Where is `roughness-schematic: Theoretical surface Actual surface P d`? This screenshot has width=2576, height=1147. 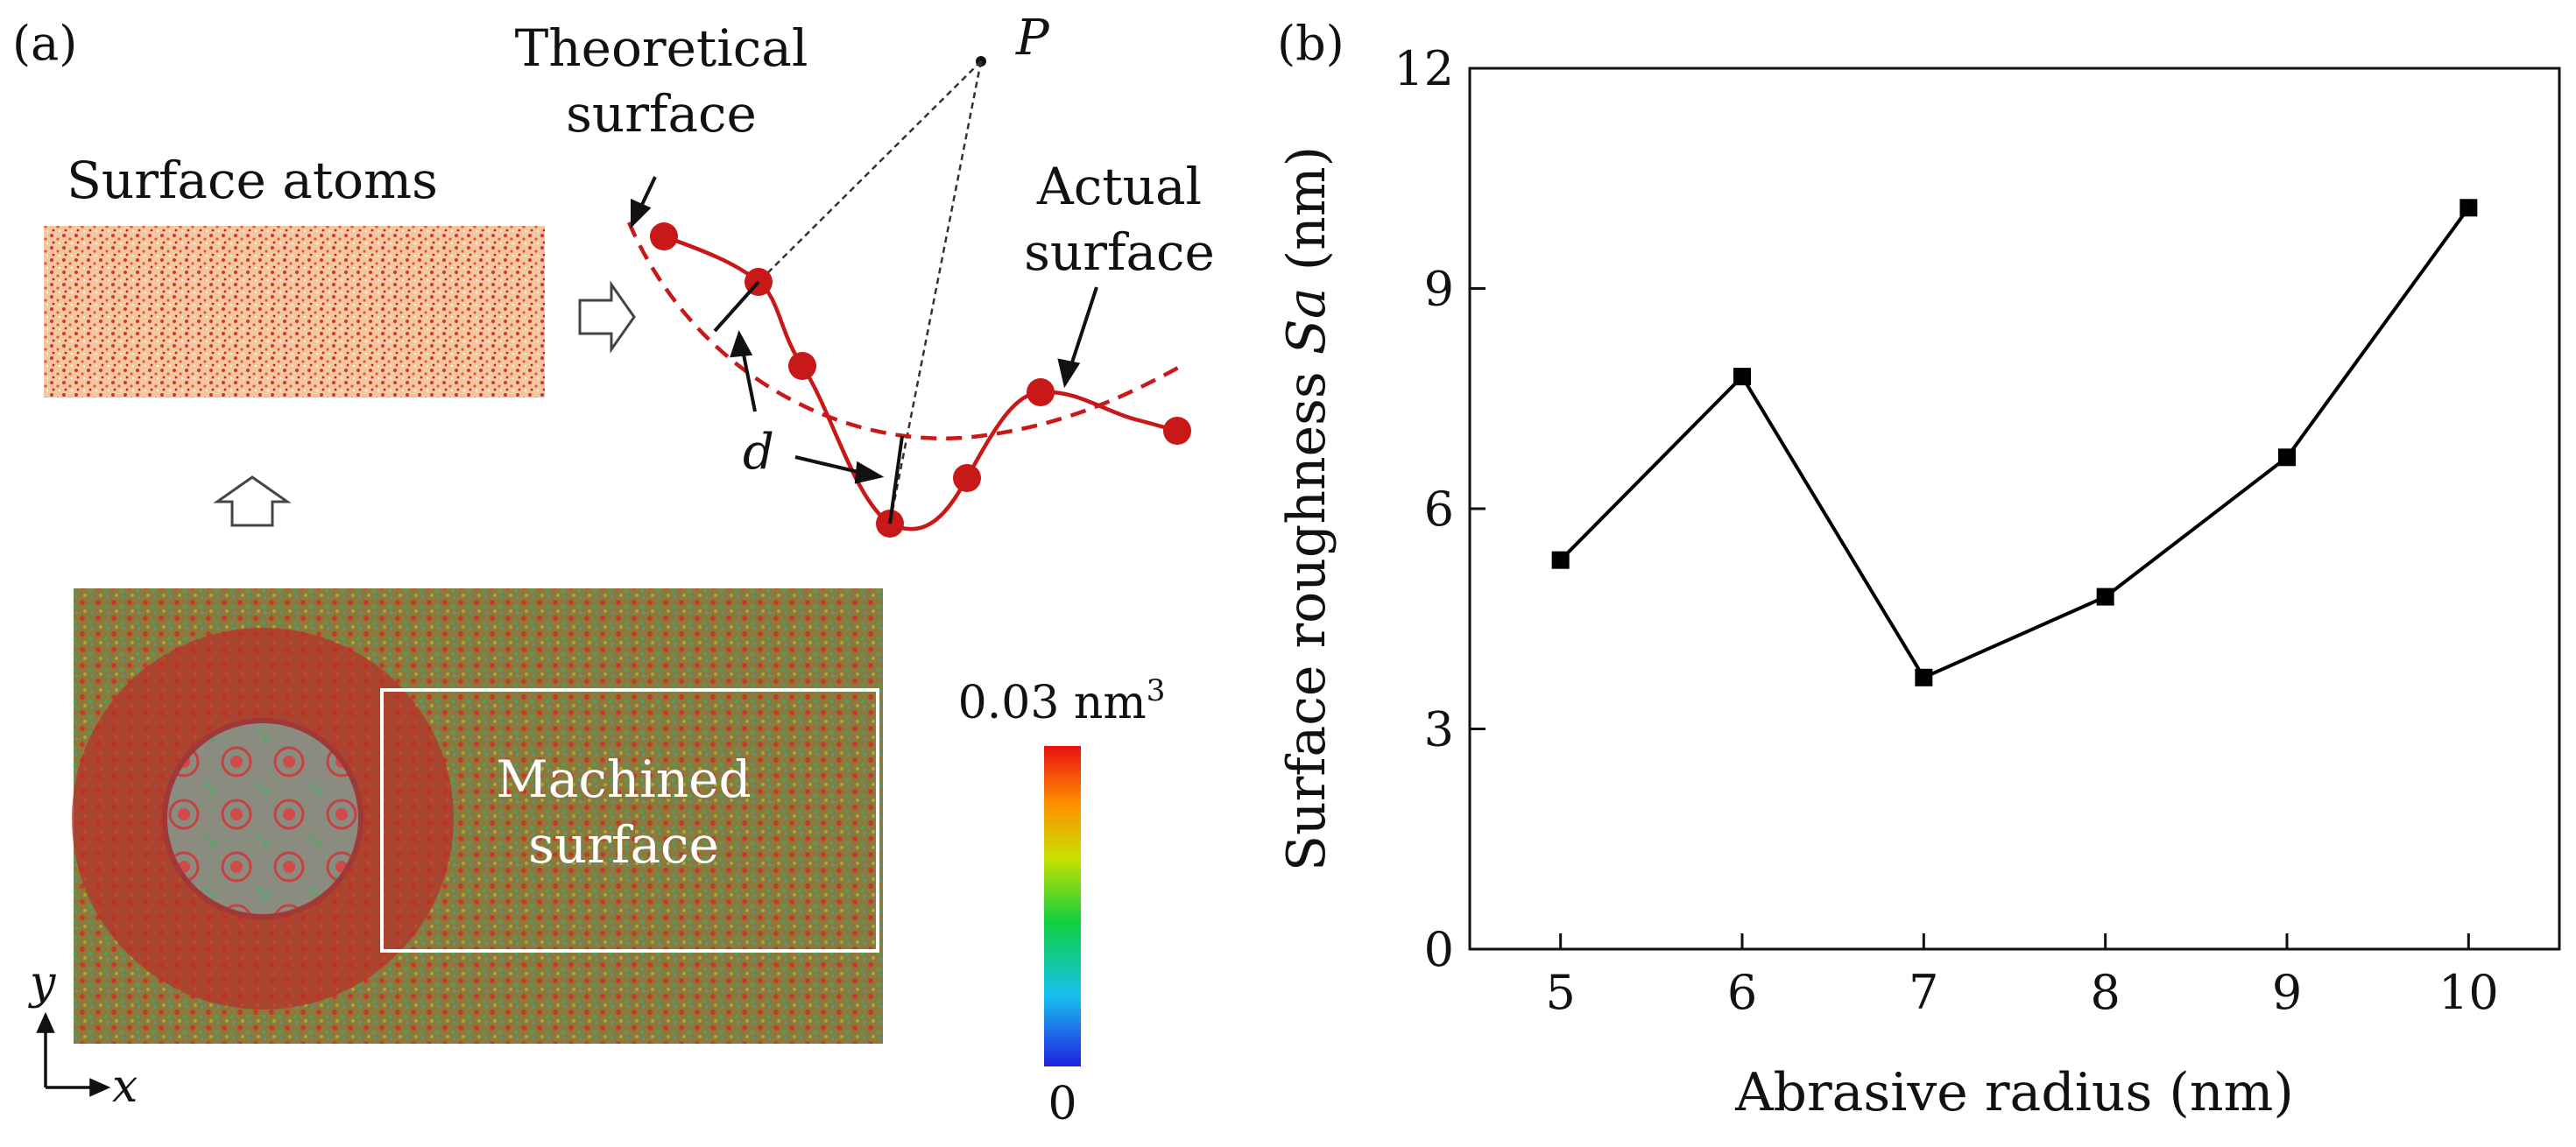
roughness-schematic: Theoretical surface Actual surface P d is located at coordinates (865, 274).